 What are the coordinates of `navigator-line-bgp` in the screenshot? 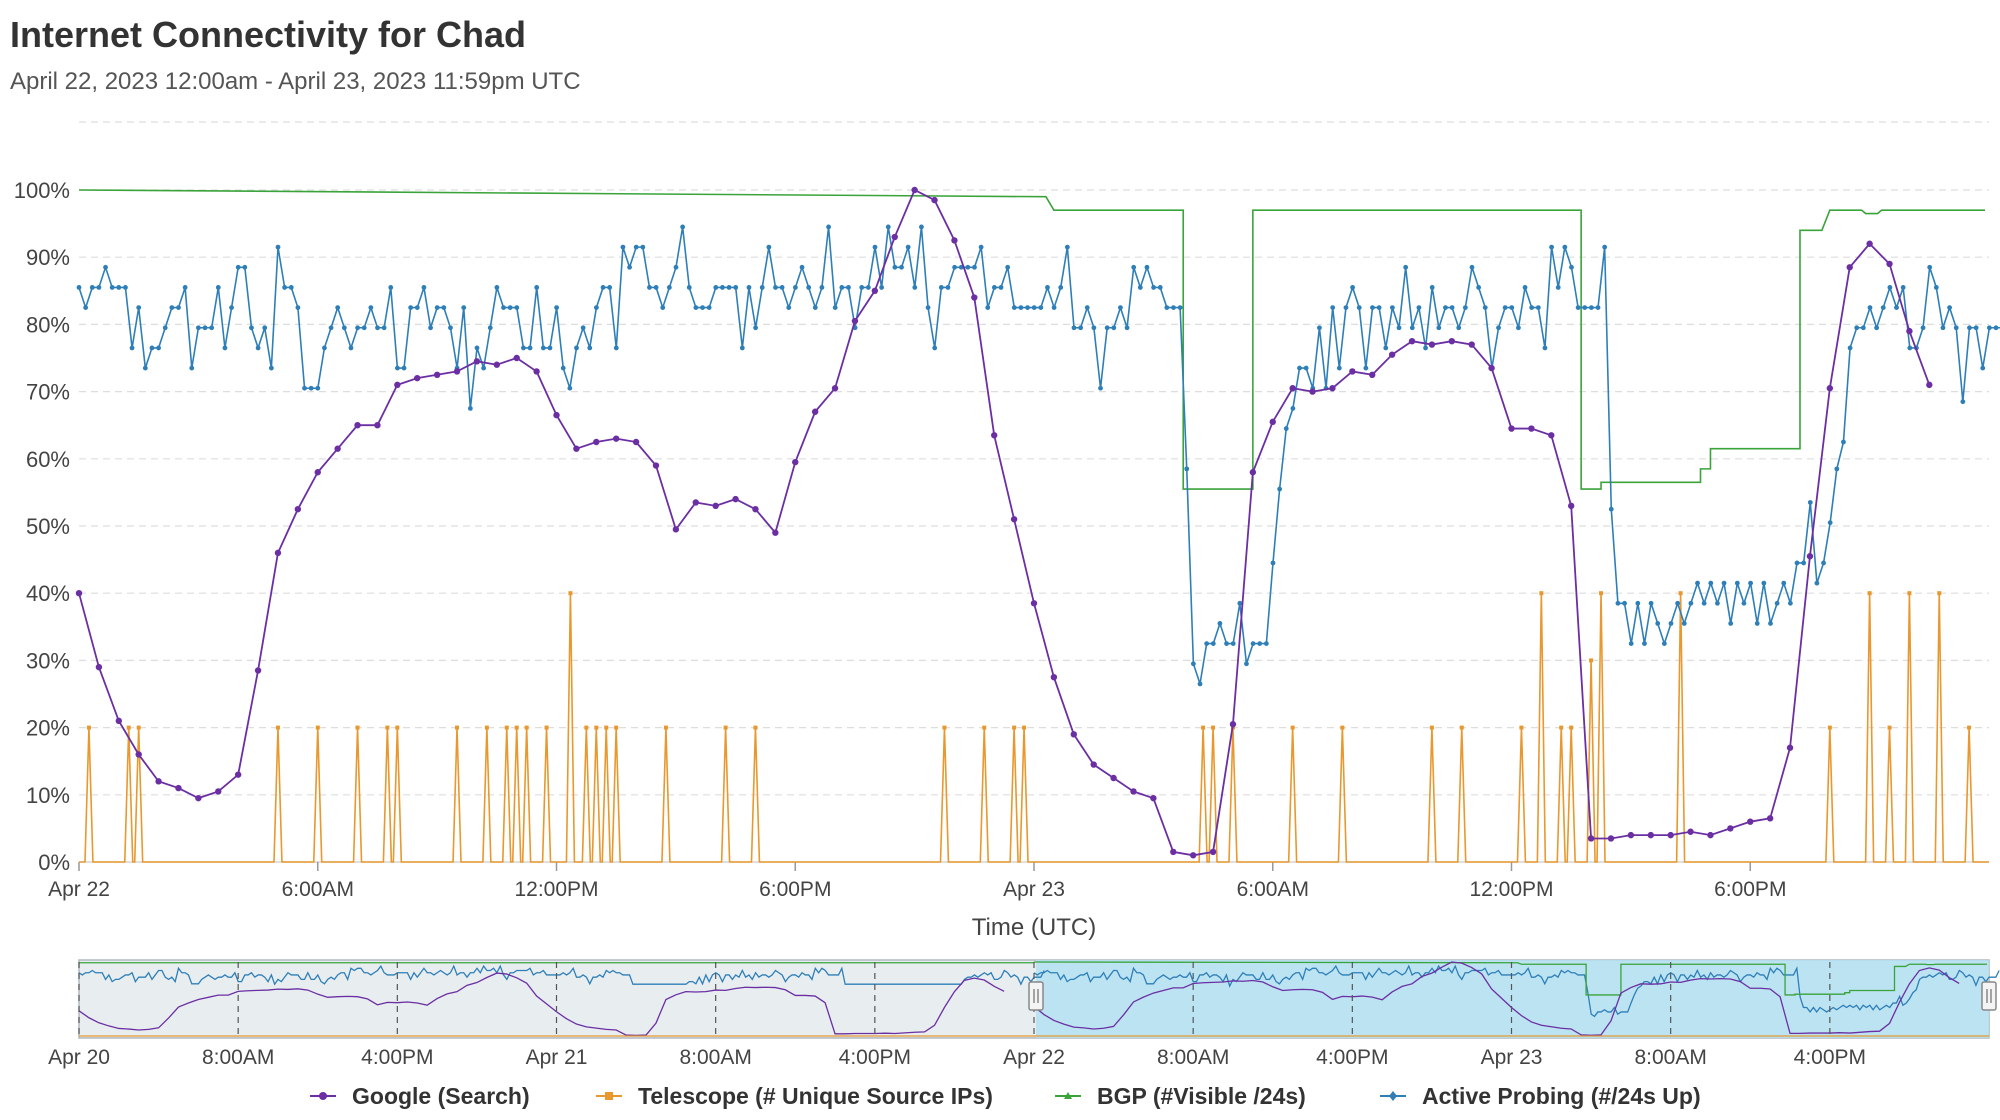 It's located at (1510, 978).